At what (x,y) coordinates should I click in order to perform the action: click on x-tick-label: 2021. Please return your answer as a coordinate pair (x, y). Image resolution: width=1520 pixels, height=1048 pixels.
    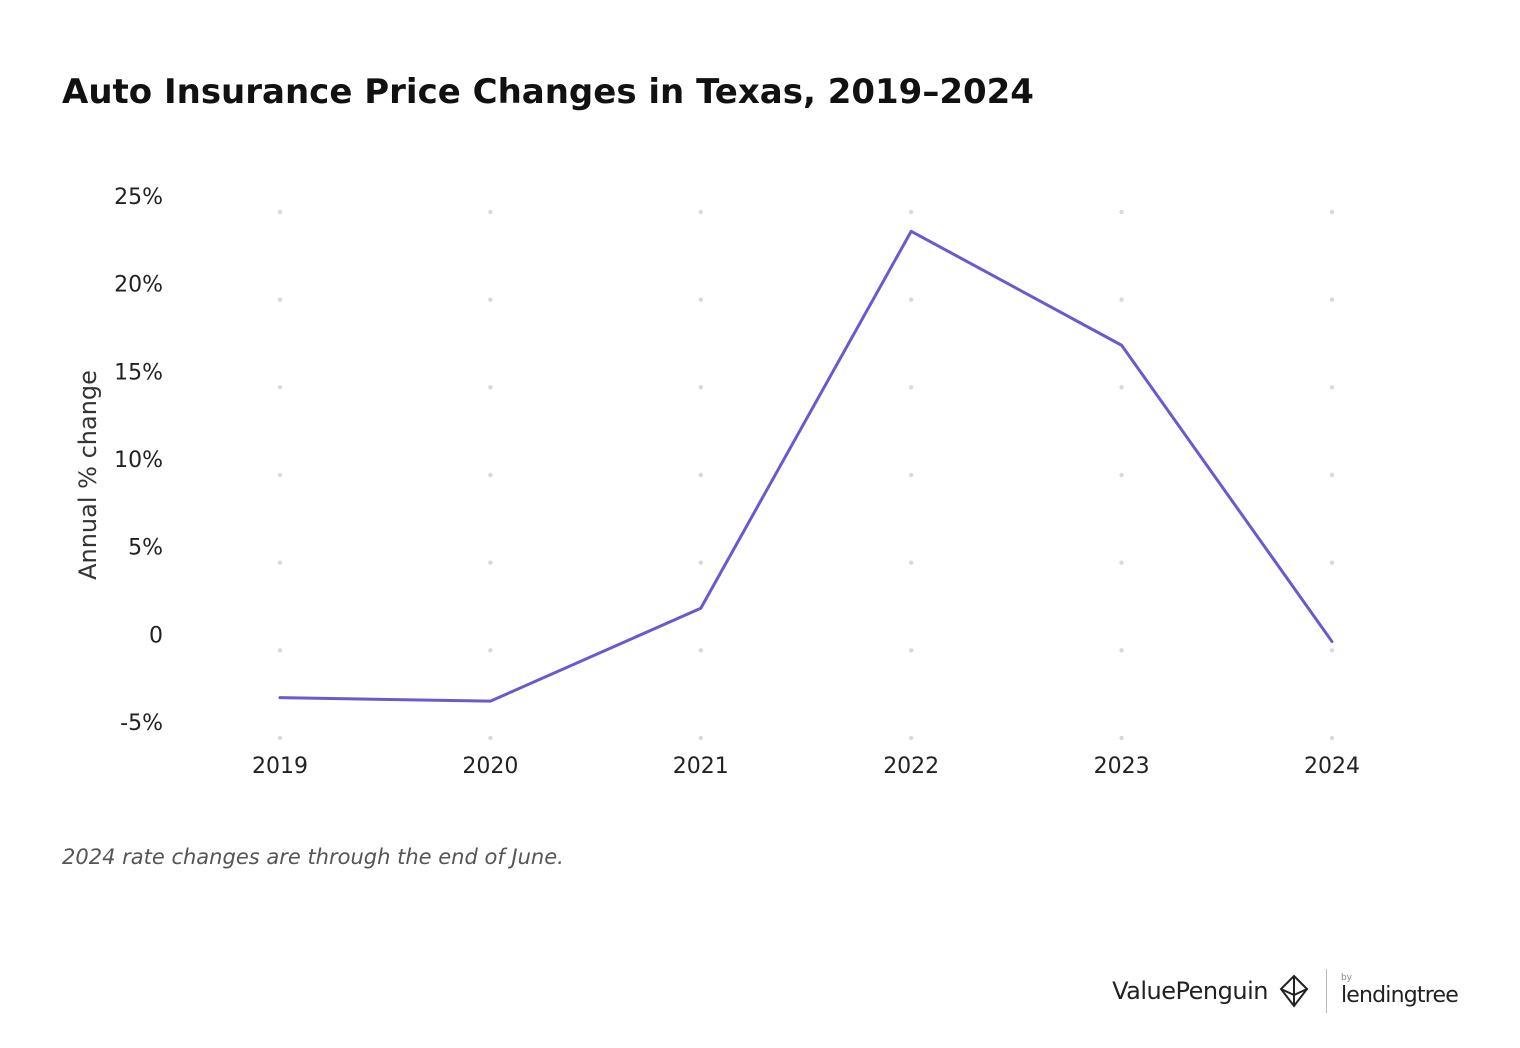
    Looking at the image, I should click on (701, 766).